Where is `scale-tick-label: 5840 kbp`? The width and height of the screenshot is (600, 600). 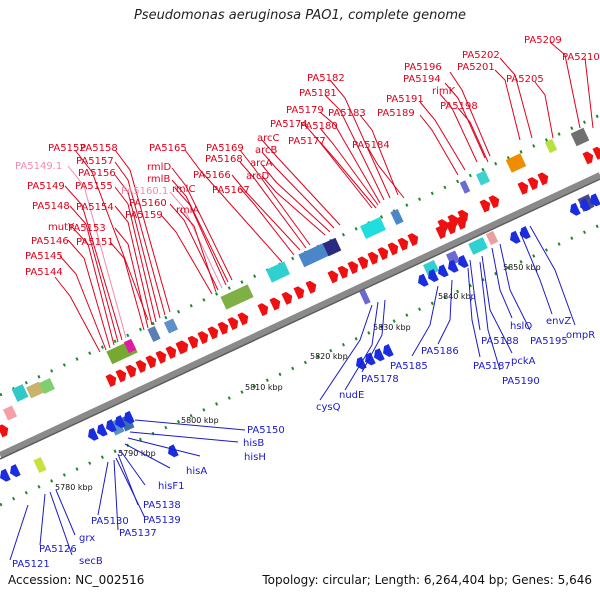
scale-tick-label: 5840 kbp is located at coordinates (457, 296).